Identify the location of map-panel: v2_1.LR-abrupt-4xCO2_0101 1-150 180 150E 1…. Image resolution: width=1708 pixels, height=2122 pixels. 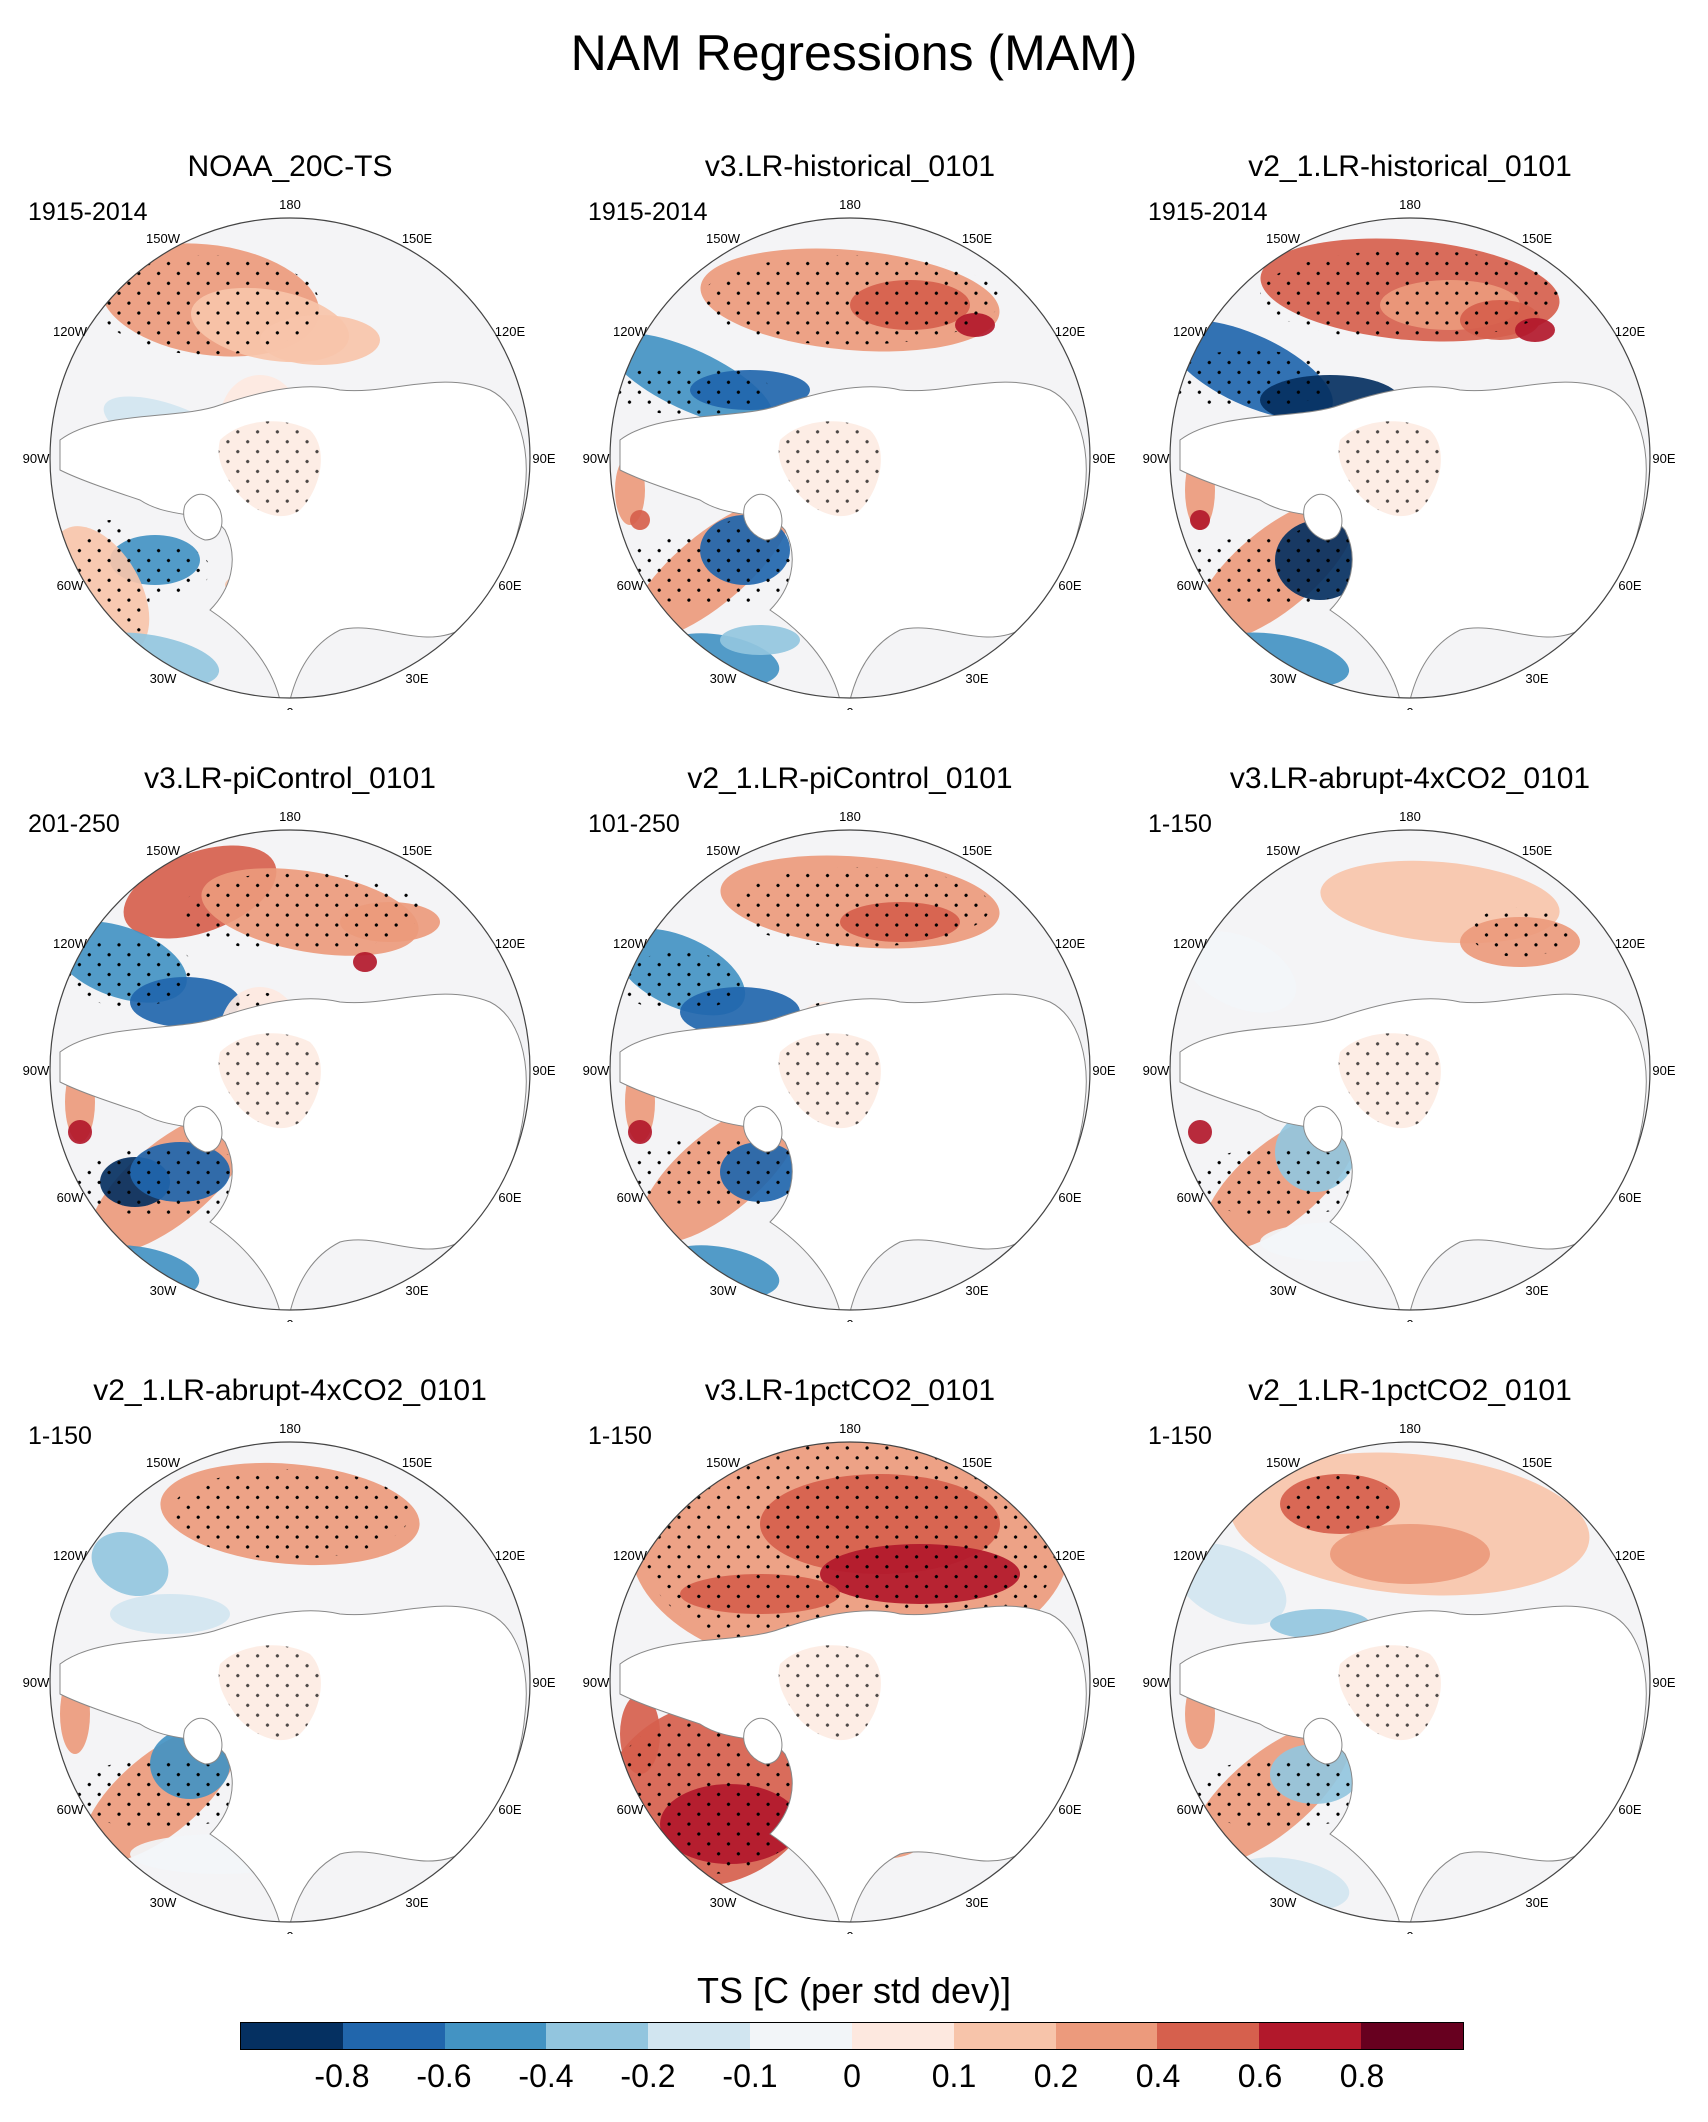
(290, 1654).